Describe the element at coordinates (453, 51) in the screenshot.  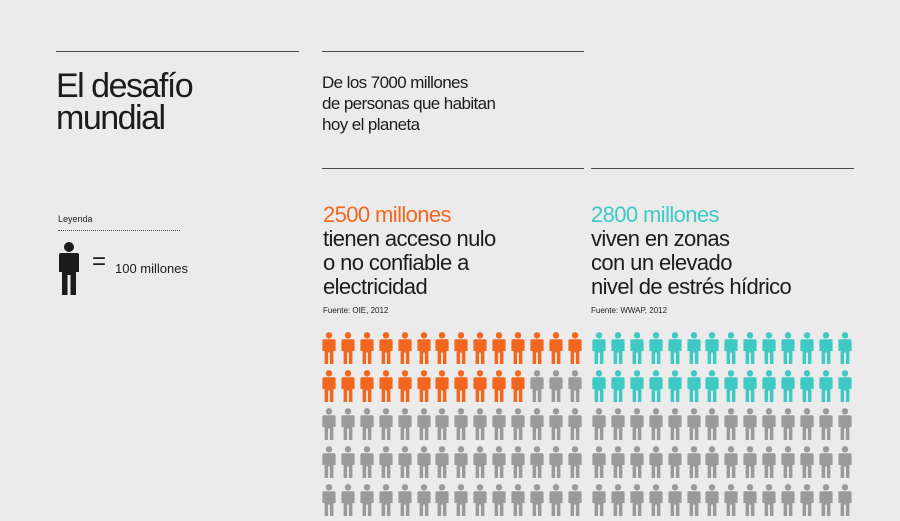
I see `top-rule-middle` at that location.